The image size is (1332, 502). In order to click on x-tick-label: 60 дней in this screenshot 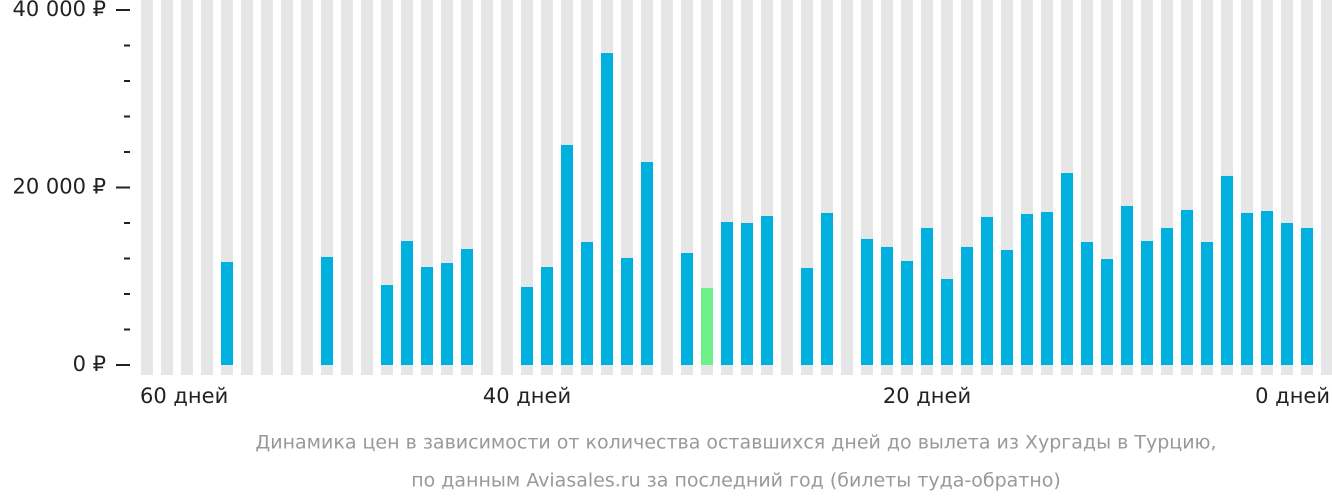, I will do `click(184, 396)`.